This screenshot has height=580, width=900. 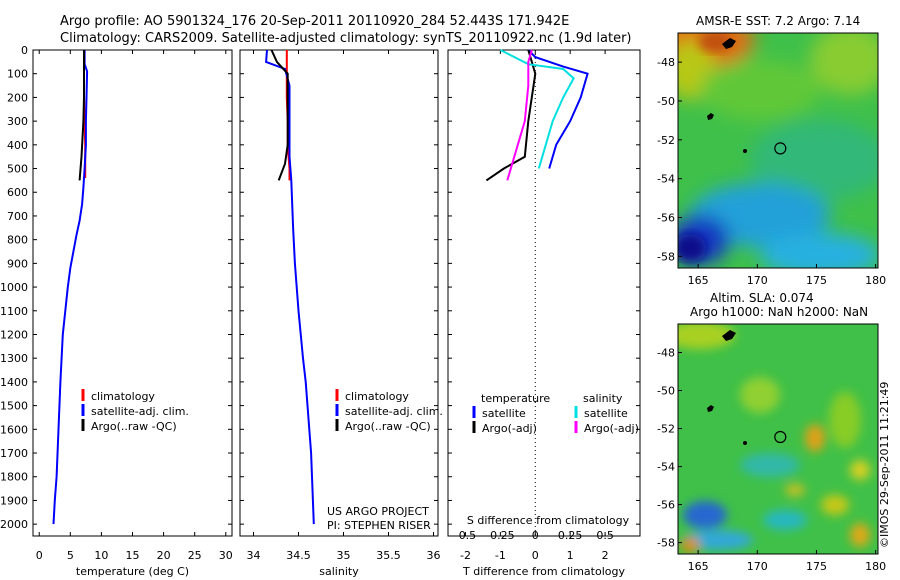 What do you see at coordinates (17, 216) in the screenshot?
I see `y-tick-label: 700` at bounding box center [17, 216].